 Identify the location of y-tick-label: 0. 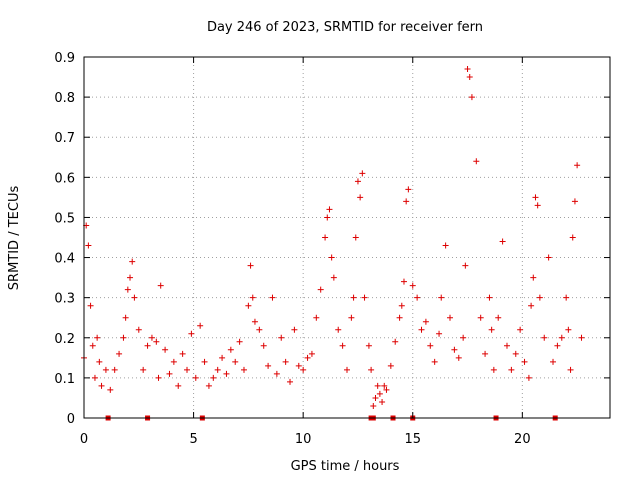
(71, 419).